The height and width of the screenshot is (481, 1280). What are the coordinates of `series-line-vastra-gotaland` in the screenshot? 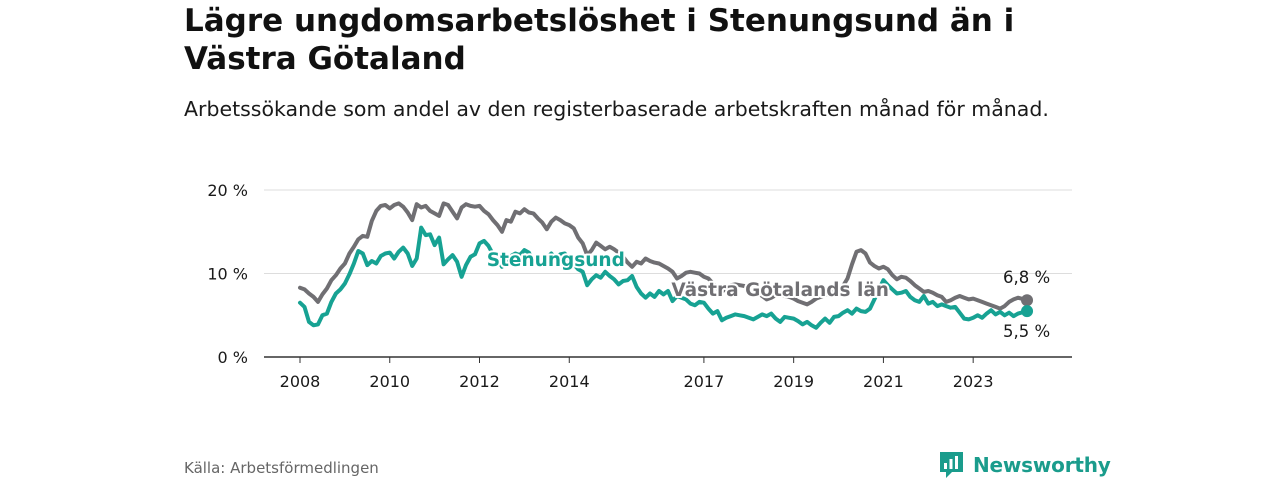 It's located at (663, 256).